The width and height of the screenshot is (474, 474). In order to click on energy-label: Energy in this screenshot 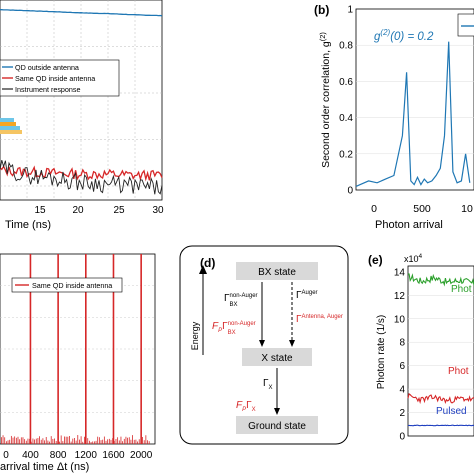, I will do `click(195, 335)`.